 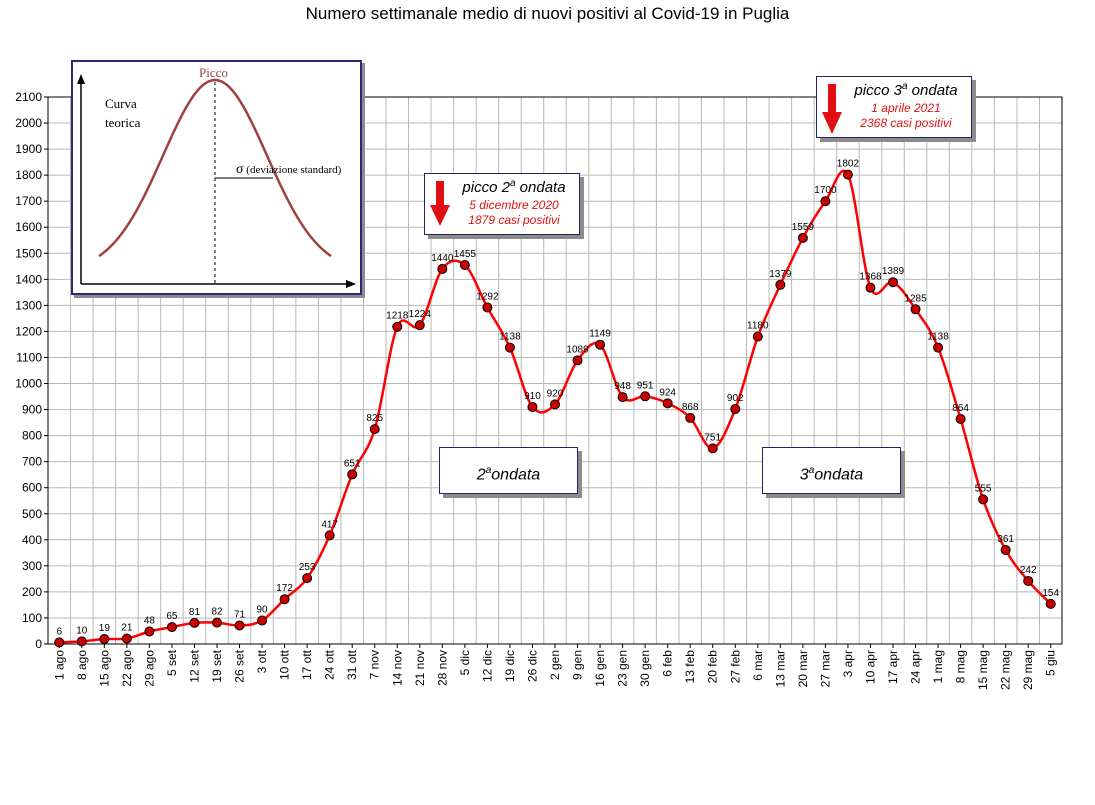 What do you see at coordinates (514, 205) in the screenshot?
I see `peak2-date: 5 dicembre 2020` at bounding box center [514, 205].